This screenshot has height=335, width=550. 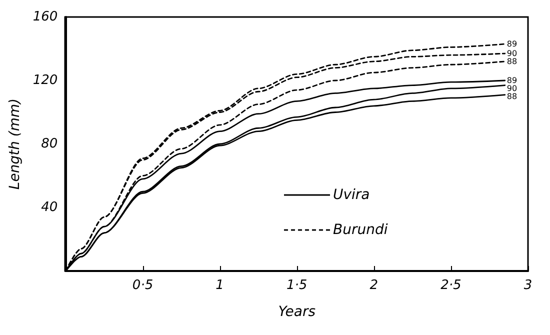 What do you see at coordinates (360, 230) in the screenshot?
I see `annotation: Burundi` at bounding box center [360, 230].